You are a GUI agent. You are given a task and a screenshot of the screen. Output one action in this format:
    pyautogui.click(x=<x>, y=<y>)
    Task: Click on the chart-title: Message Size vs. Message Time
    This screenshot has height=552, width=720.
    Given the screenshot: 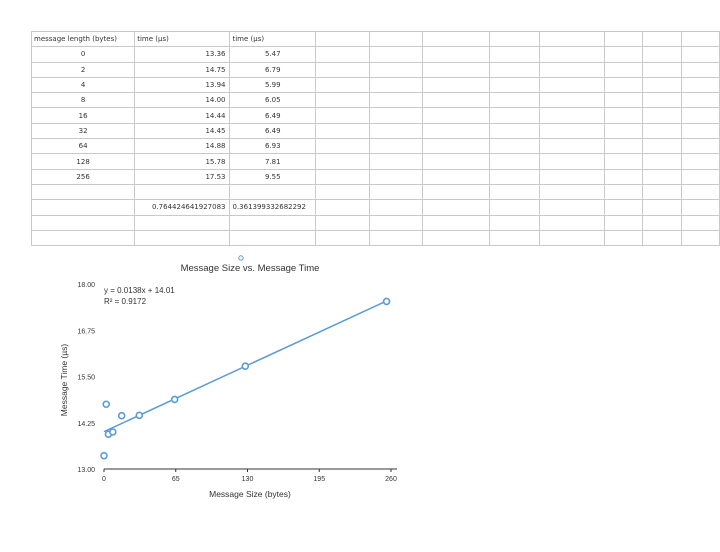 What is the action you would take?
    pyautogui.click(x=250, y=268)
    